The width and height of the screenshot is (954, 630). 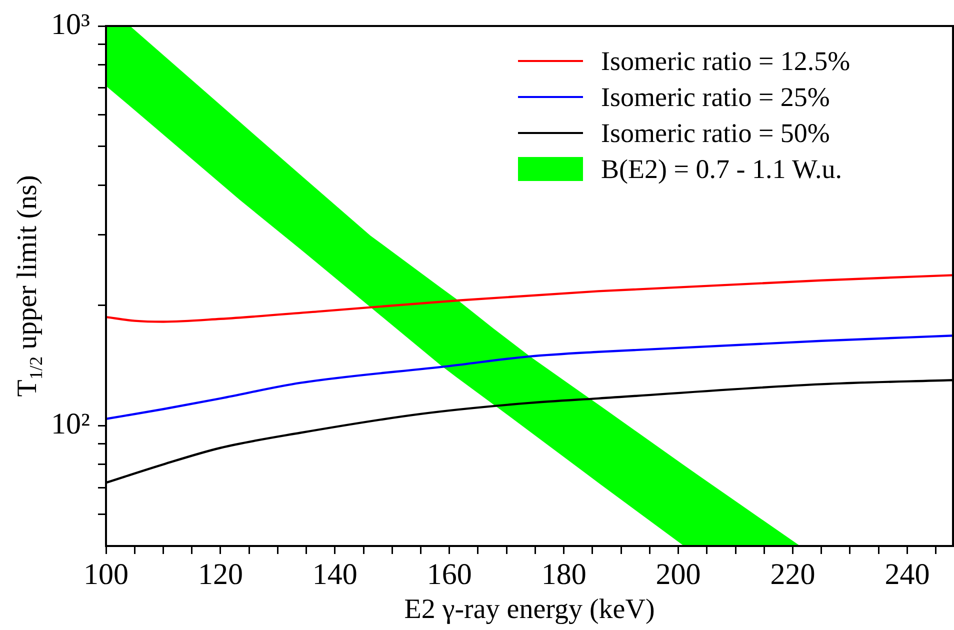 What do you see at coordinates (335, 574) in the screenshot?
I see `x-tick-label: 140` at bounding box center [335, 574].